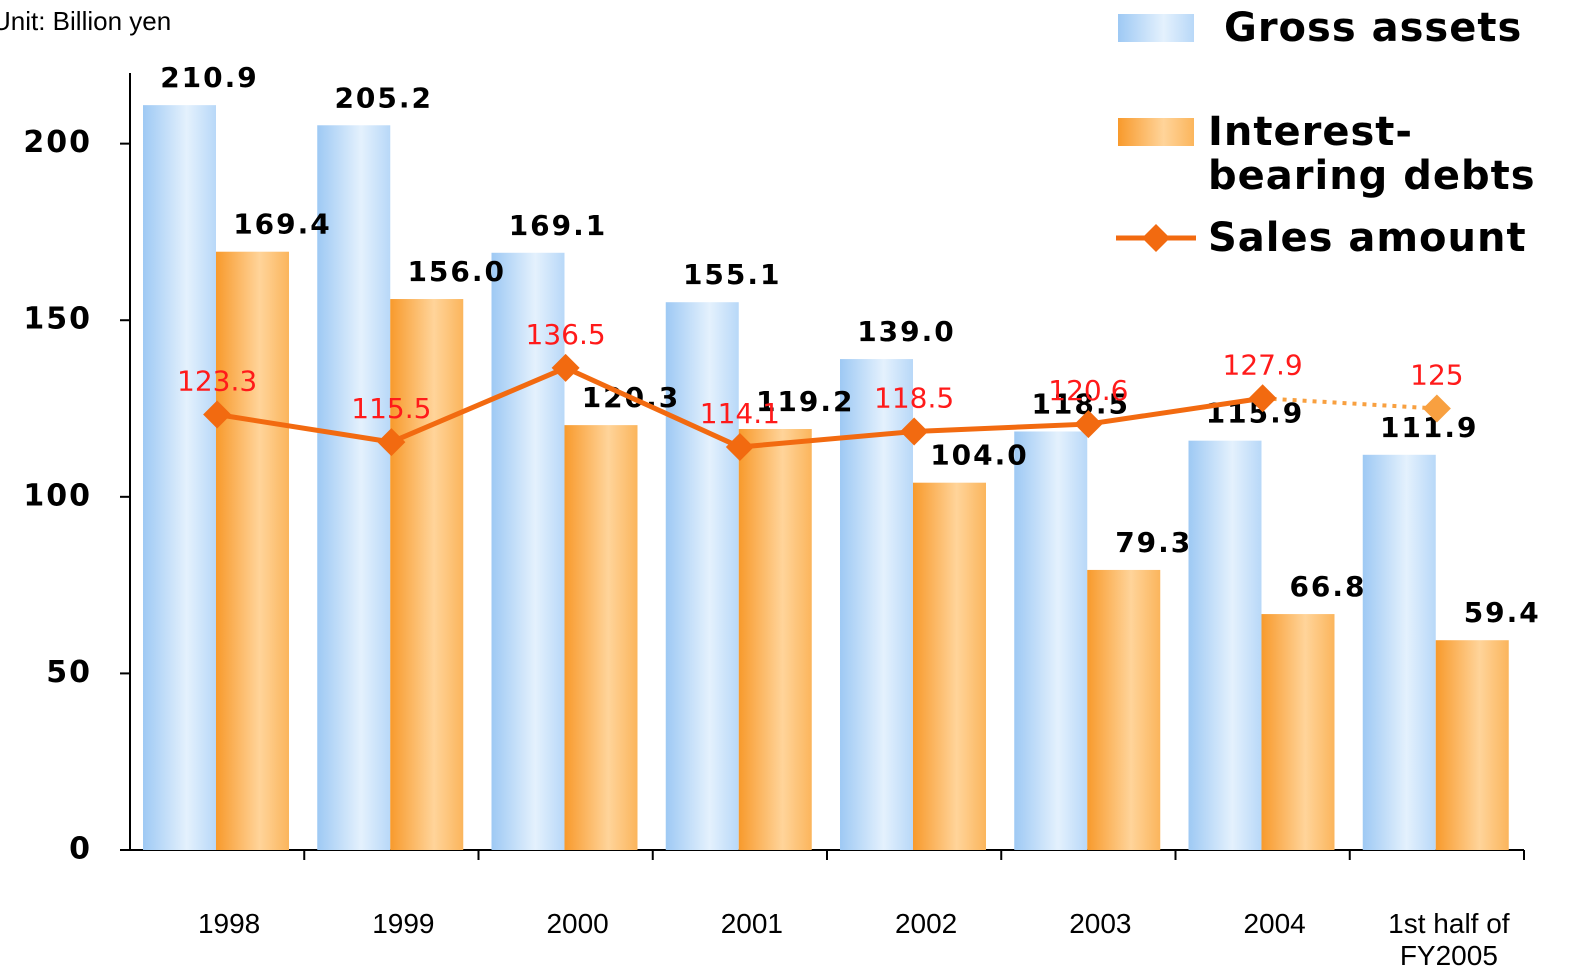 The height and width of the screenshot is (979, 1574). Describe the element at coordinates (1153, 542) in the screenshot. I see `value-label: 79.3` at that location.